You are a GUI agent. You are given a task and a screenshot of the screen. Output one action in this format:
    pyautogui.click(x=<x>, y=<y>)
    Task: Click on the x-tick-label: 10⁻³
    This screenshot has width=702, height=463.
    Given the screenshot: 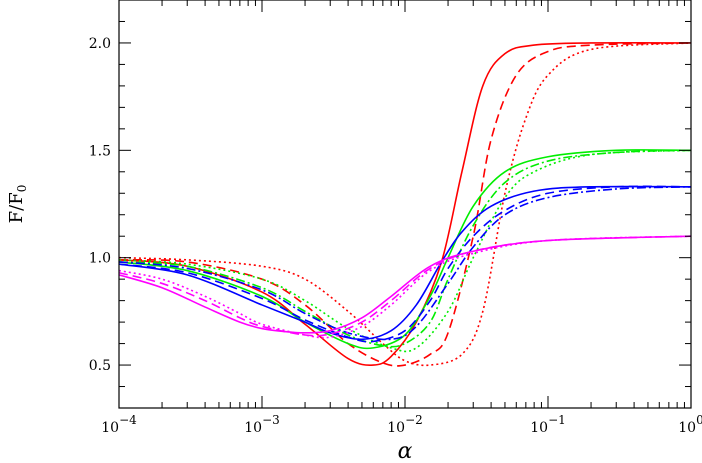 What is the action you would take?
    pyautogui.click(x=262, y=424)
    